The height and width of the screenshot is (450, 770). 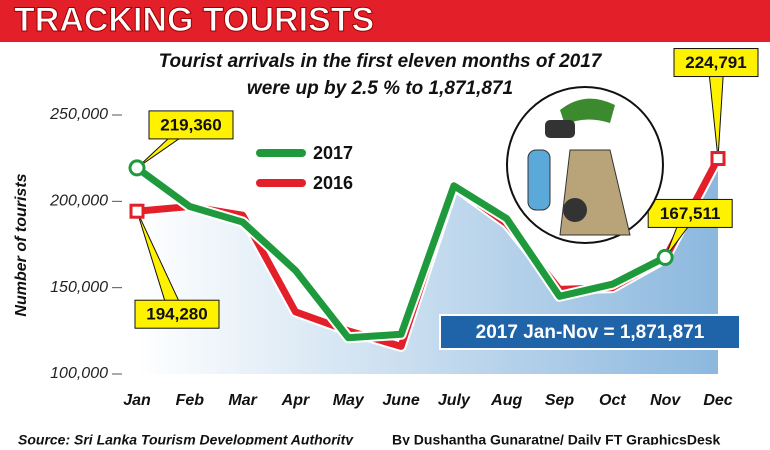 What do you see at coordinates (190, 400) in the screenshot?
I see `x-tick-label: Feb` at bounding box center [190, 400].